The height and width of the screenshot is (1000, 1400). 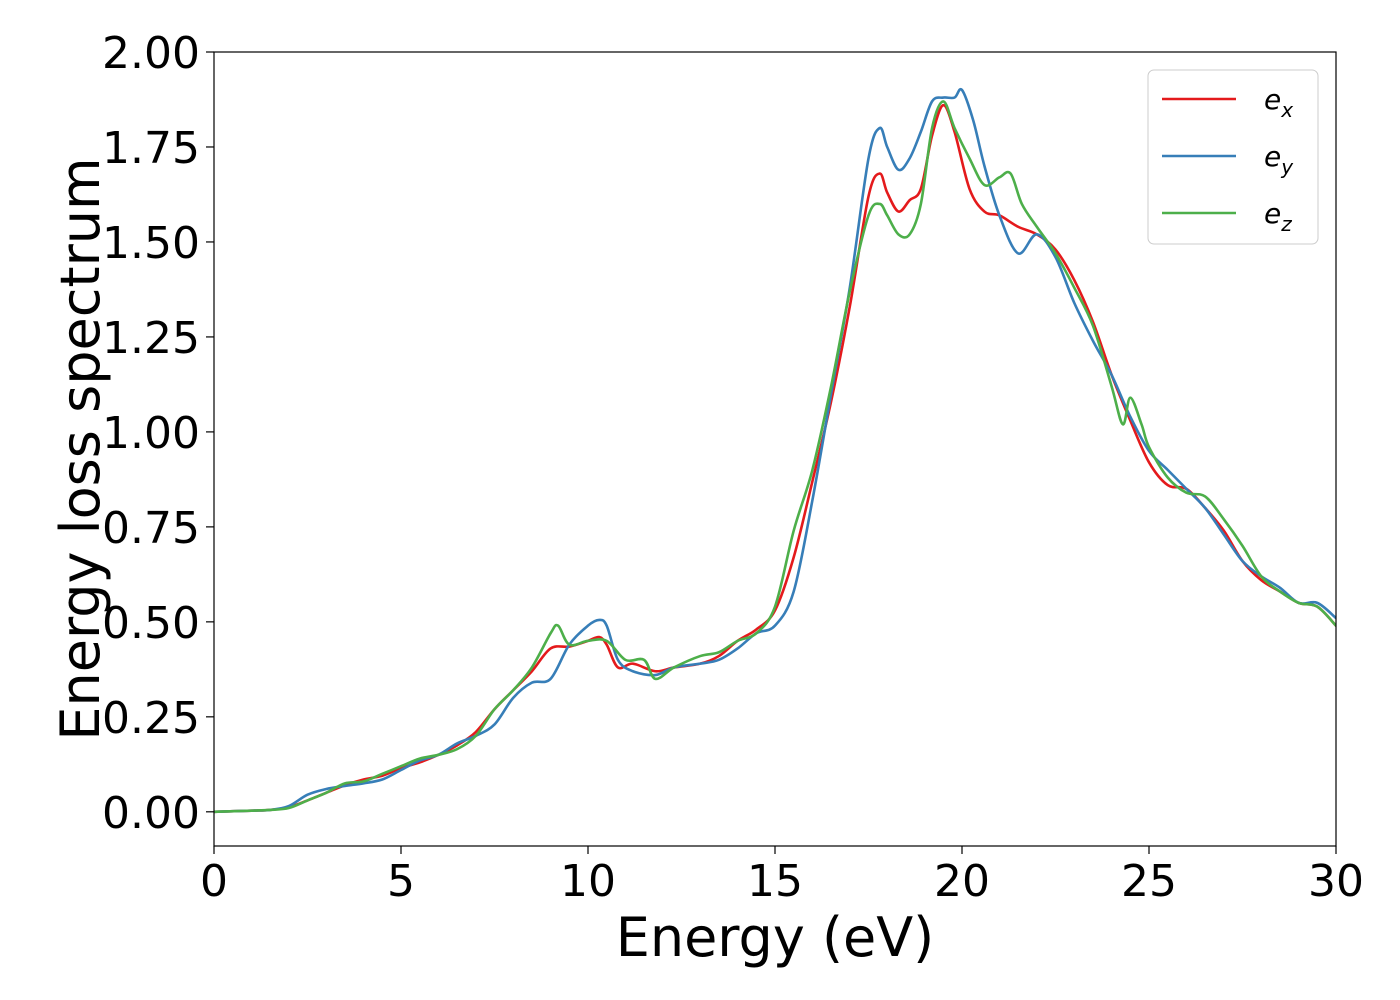 I want to click on y-tick-label: 2.00, so click(x=151, y=53).